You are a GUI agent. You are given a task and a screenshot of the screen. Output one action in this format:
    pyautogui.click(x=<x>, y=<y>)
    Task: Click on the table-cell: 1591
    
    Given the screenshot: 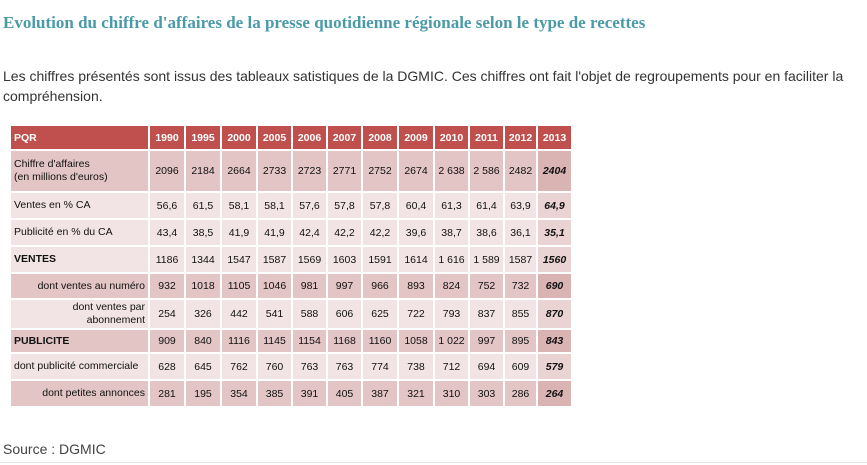 What is the action you would take?
    pyautogui.click(x=381, y=260)
    